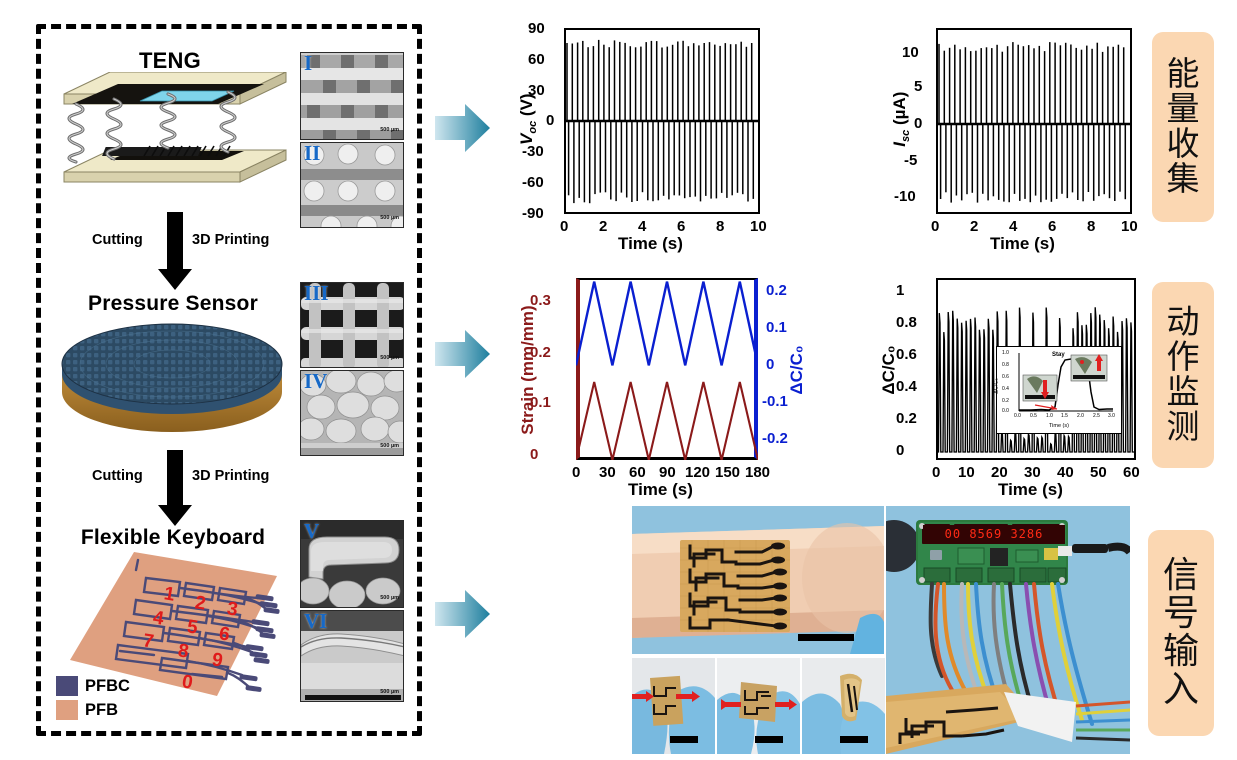  Describe the element at coordinates (728, 472) in the screenshot. I see `chart3-xtick-150: 150` at that location.